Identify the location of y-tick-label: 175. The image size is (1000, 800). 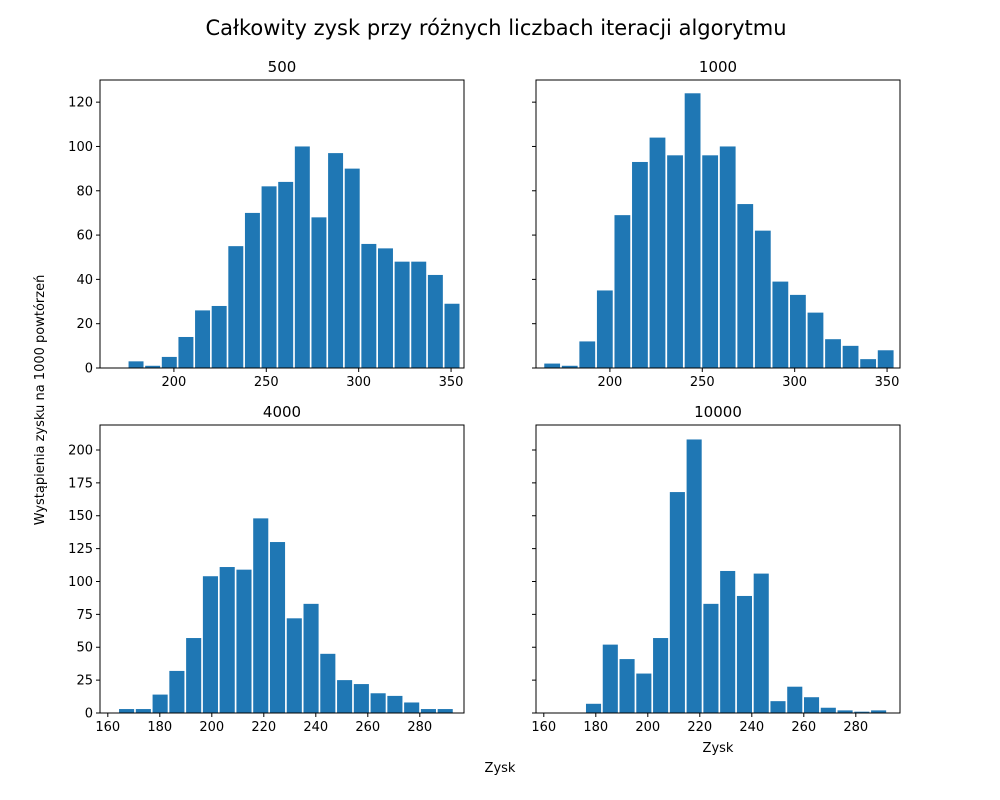
(80, 483).